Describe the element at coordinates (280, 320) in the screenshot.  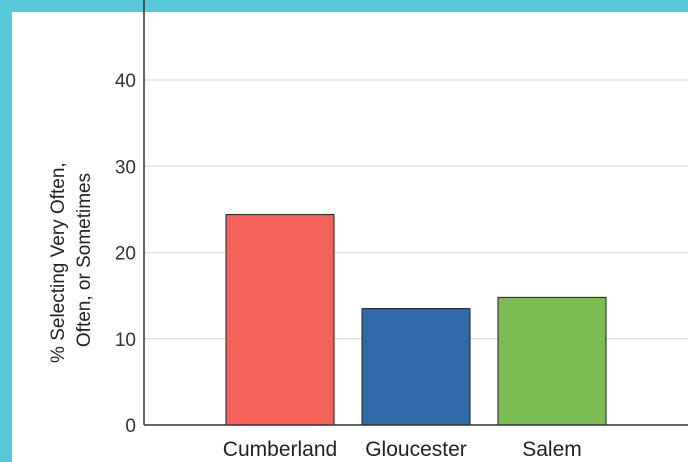
I see `bar-cumberland` at that location.